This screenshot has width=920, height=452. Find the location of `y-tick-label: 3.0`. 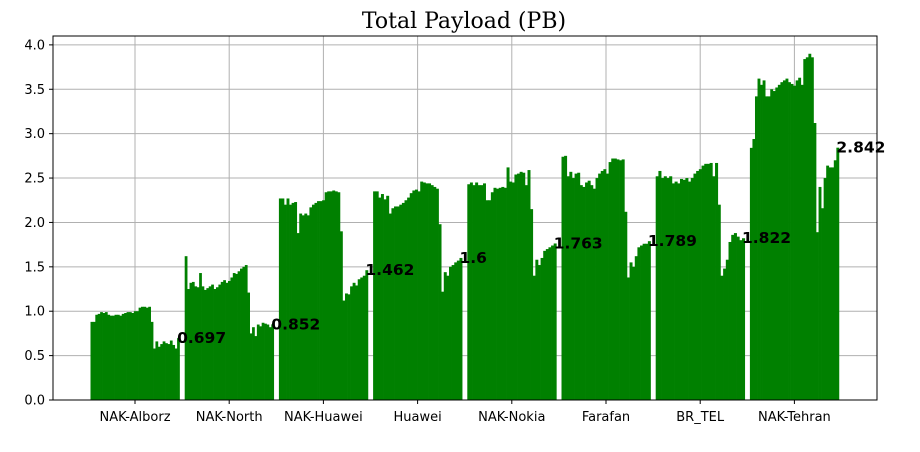

y-tick-label: 3.0 is located at coordinates (34, 134).